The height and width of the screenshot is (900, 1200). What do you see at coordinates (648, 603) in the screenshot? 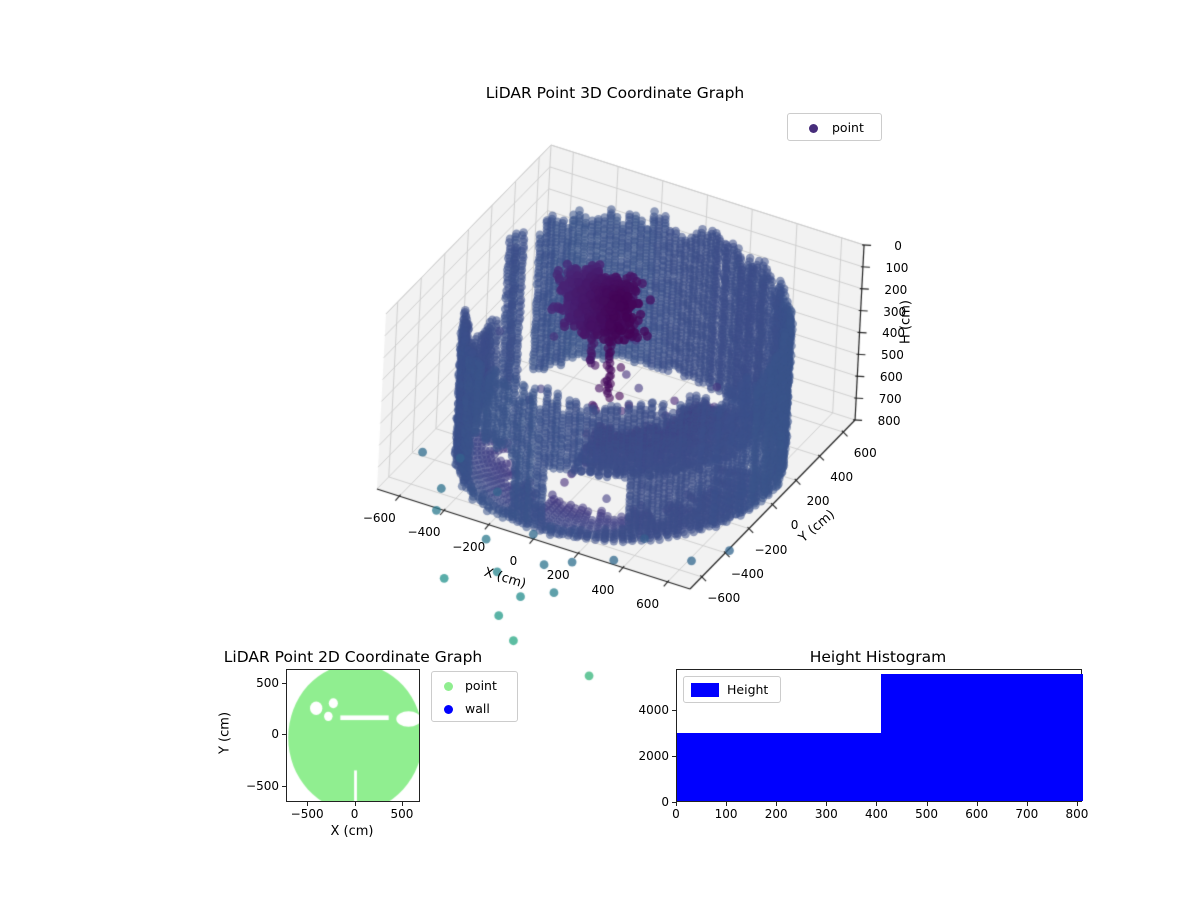
I see `plot3d-x-tick-label: 600` at bounding box center [648, 603].